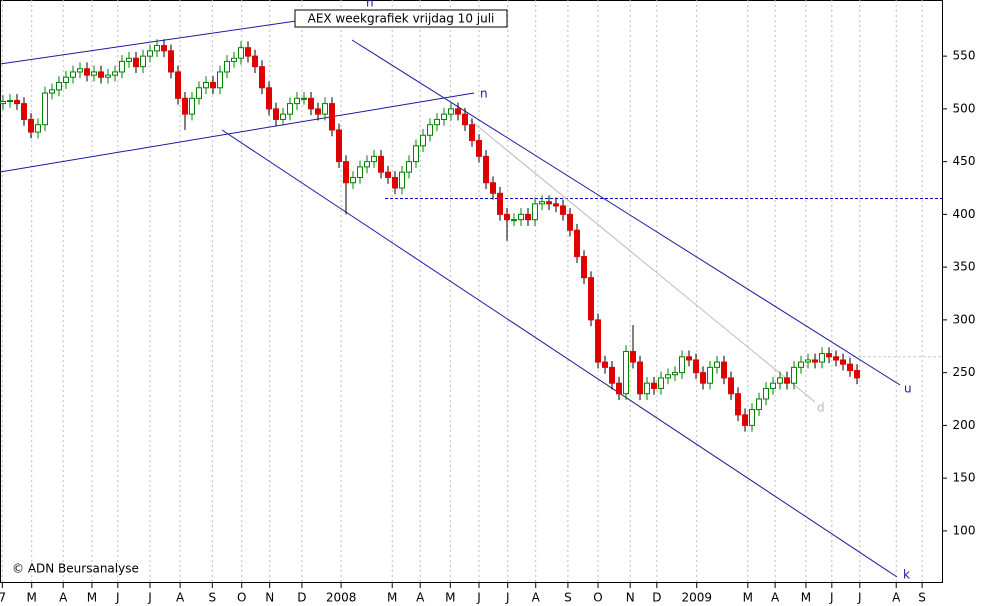 Image resolution: width=982 pixels, height=606 pixels. I want to click on x-tick-label: 7, so click(3, 598).